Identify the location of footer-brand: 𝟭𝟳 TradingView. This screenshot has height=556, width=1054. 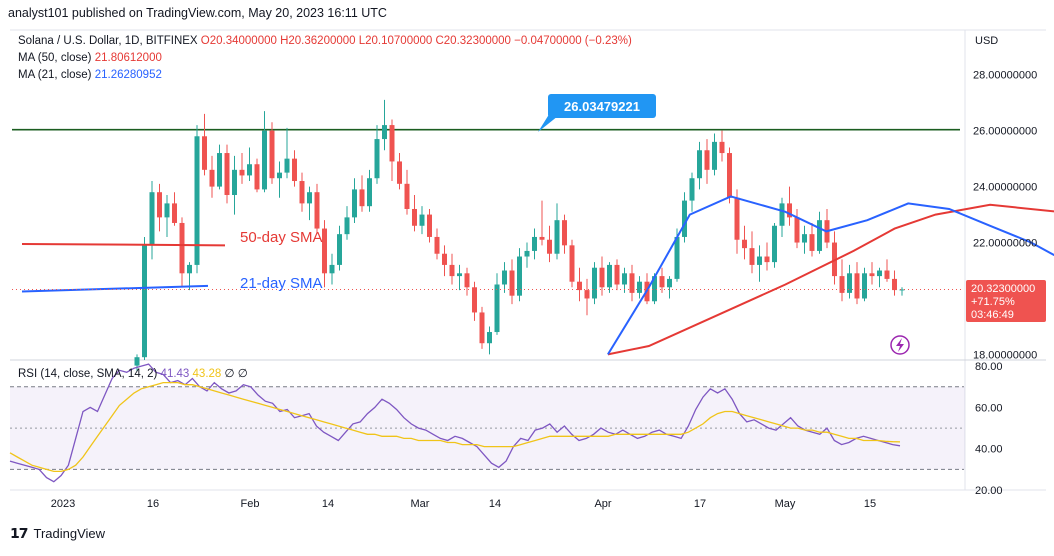
(57, 533).